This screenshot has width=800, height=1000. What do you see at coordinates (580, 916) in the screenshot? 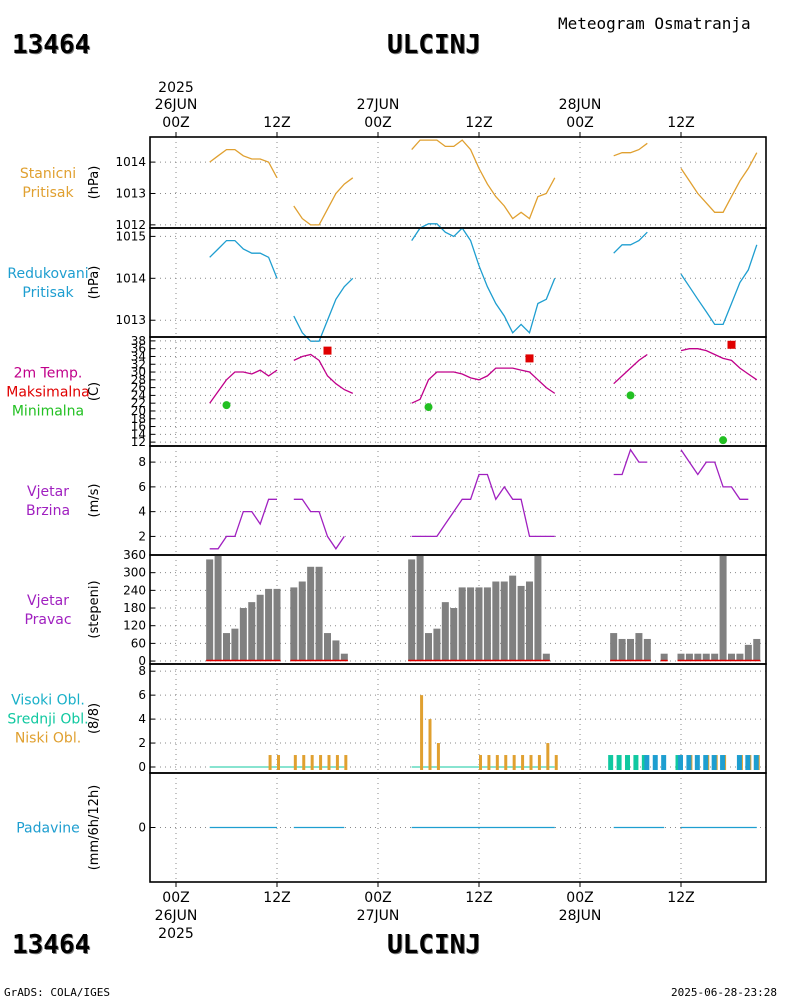
I see `date-label-bottom: 28JUN` at bounding box center [580, 916].